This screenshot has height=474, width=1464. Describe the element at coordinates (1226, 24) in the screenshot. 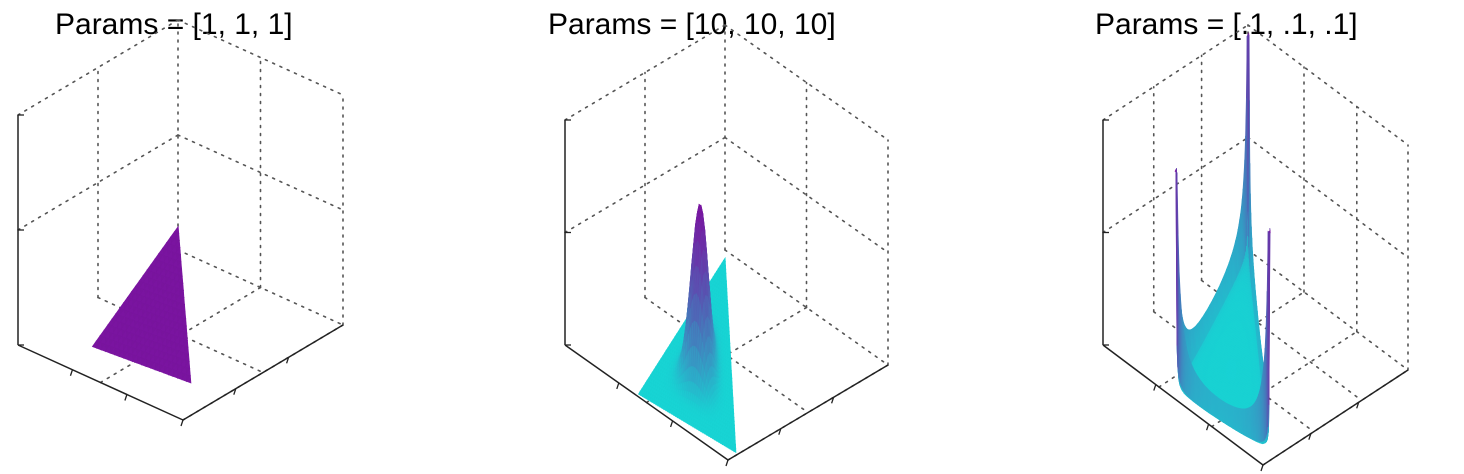

I see `chart-title: Params = [.1, .1, .1]` at that location.